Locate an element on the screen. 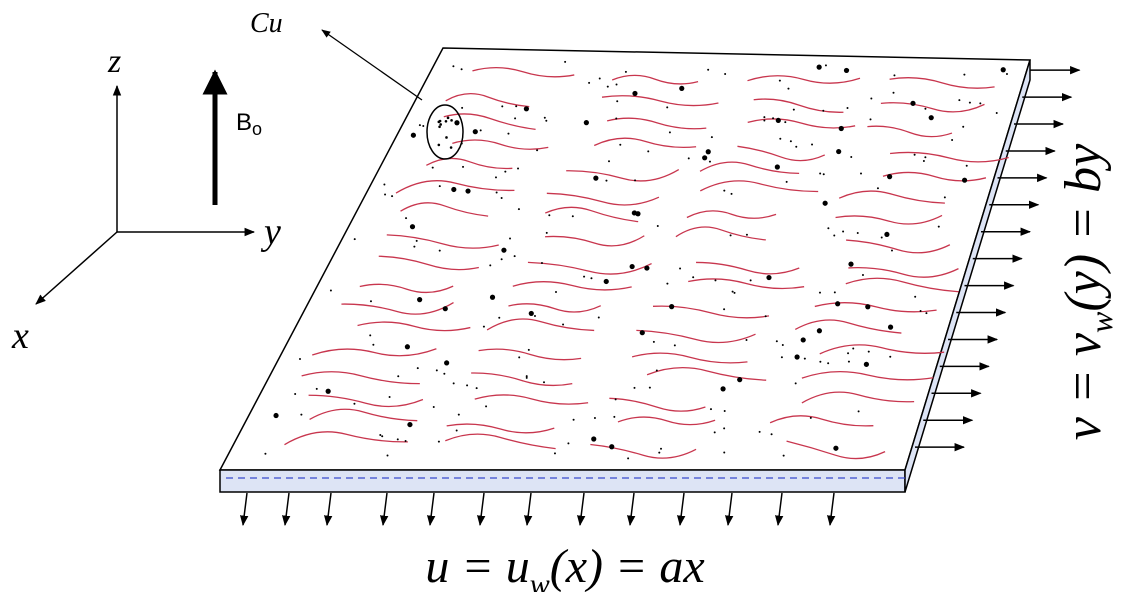 This screenshot has height=592, width=1135. plate-side is located at coordinates (967, 276).